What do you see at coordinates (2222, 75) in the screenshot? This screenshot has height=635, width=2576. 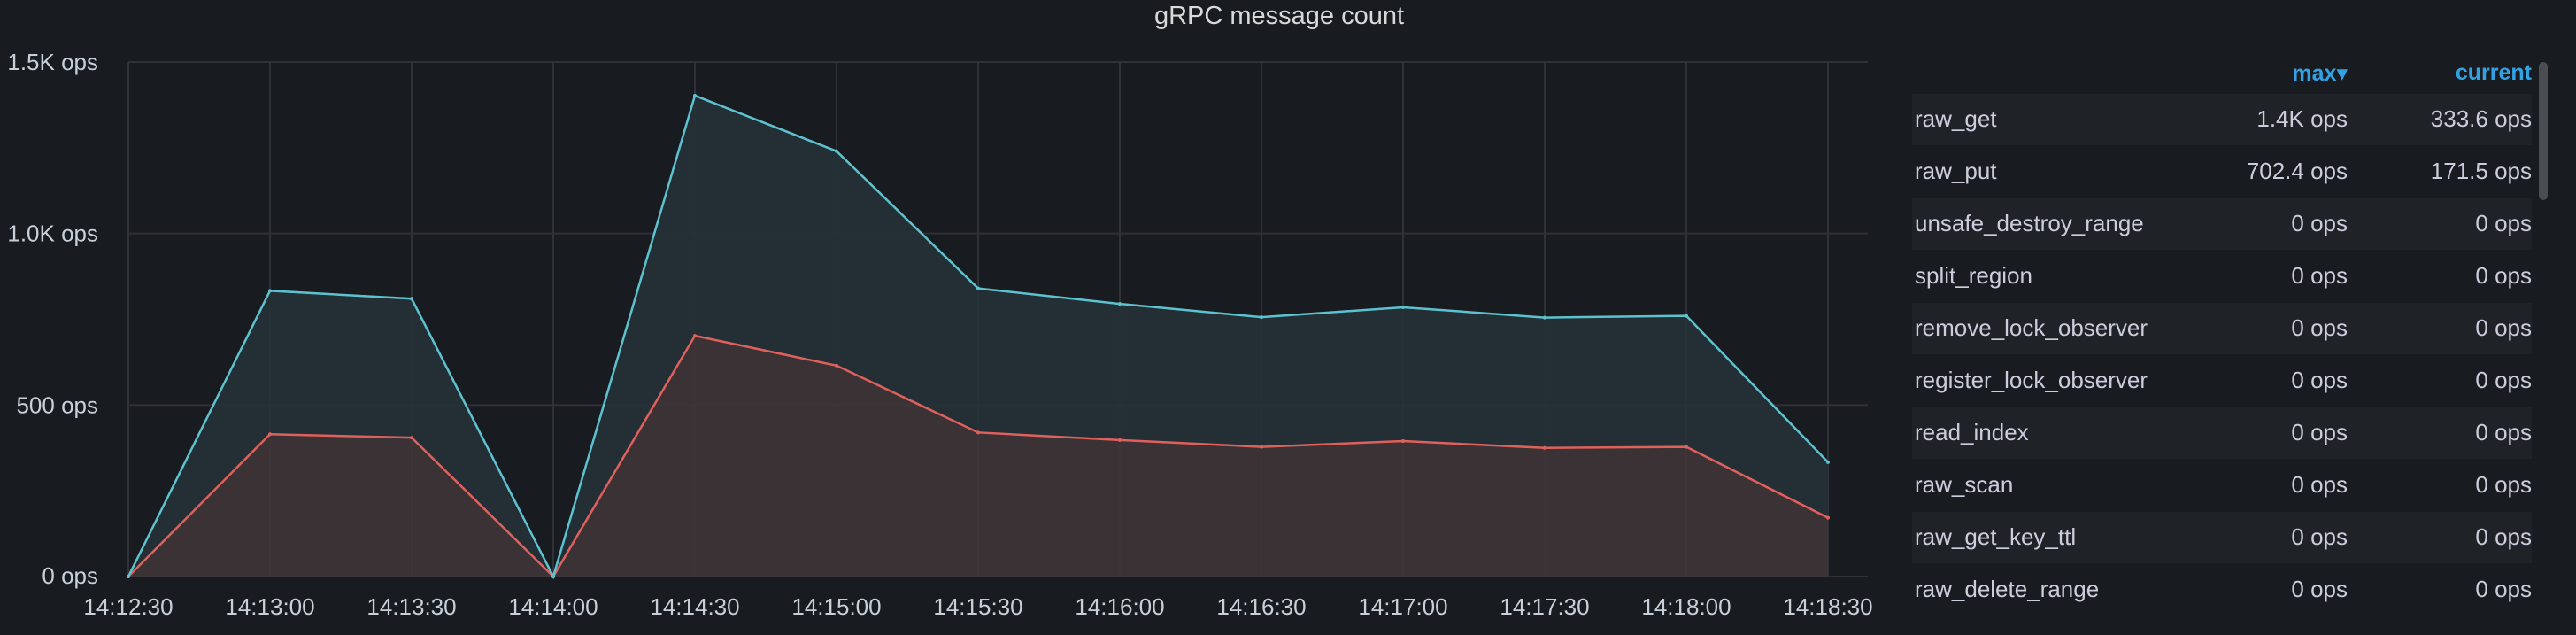 I see `legend-header: max▾ current` at bounding box center [2222, 75].